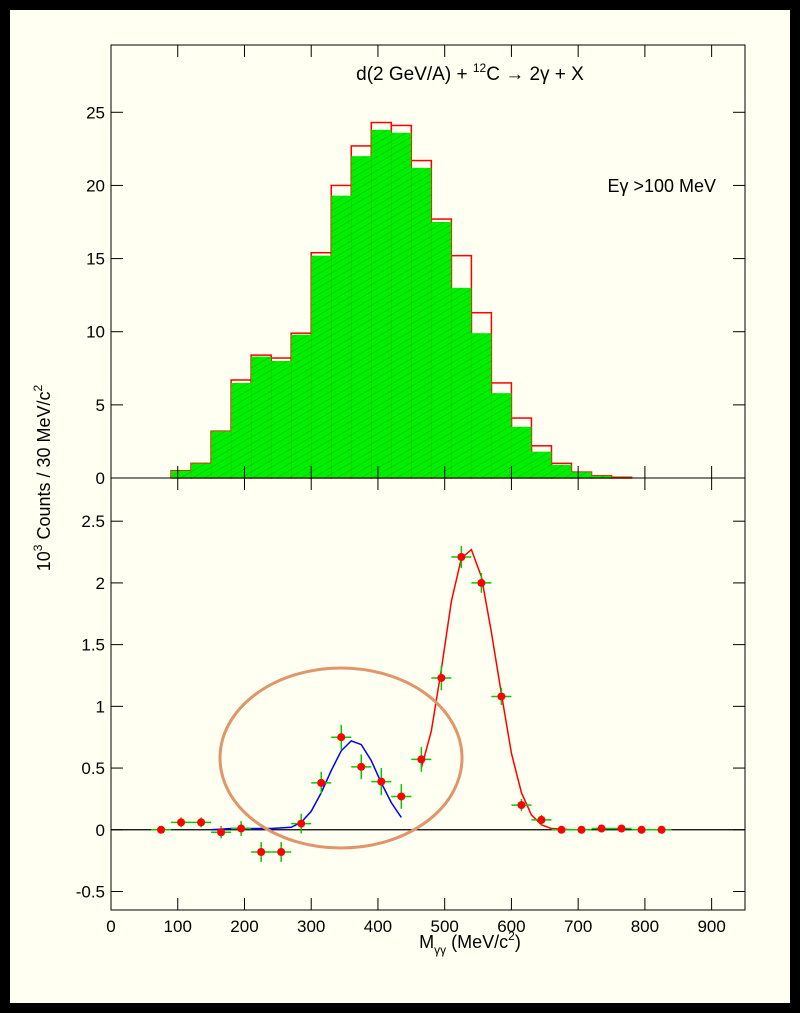 The height and width of the screenshot is (1013, 800). Describe the element at coordinates (477, 942) in the screenshot. I see `label-text: (MeV/c` at that location.